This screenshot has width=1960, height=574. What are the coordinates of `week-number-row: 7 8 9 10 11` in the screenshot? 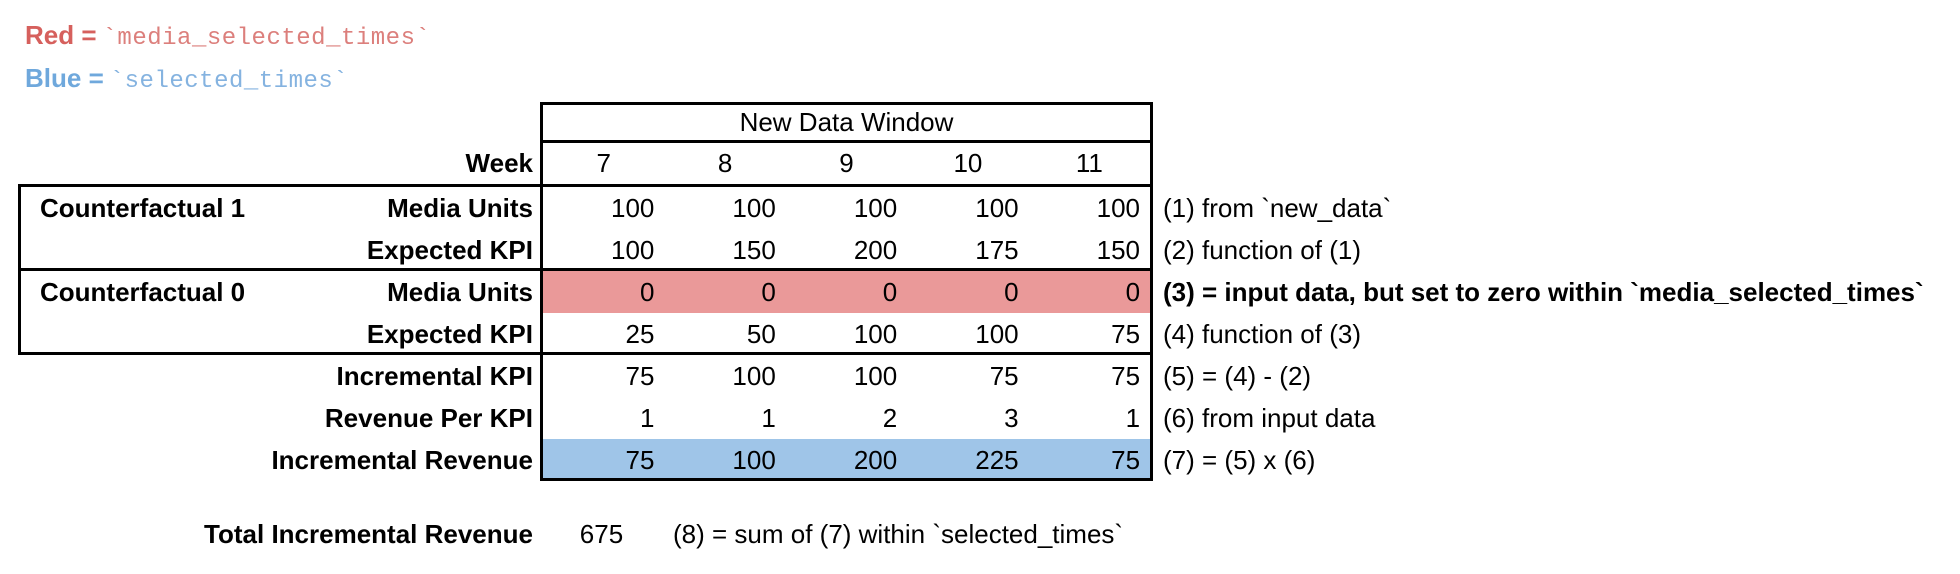 It's located at (846, 163).